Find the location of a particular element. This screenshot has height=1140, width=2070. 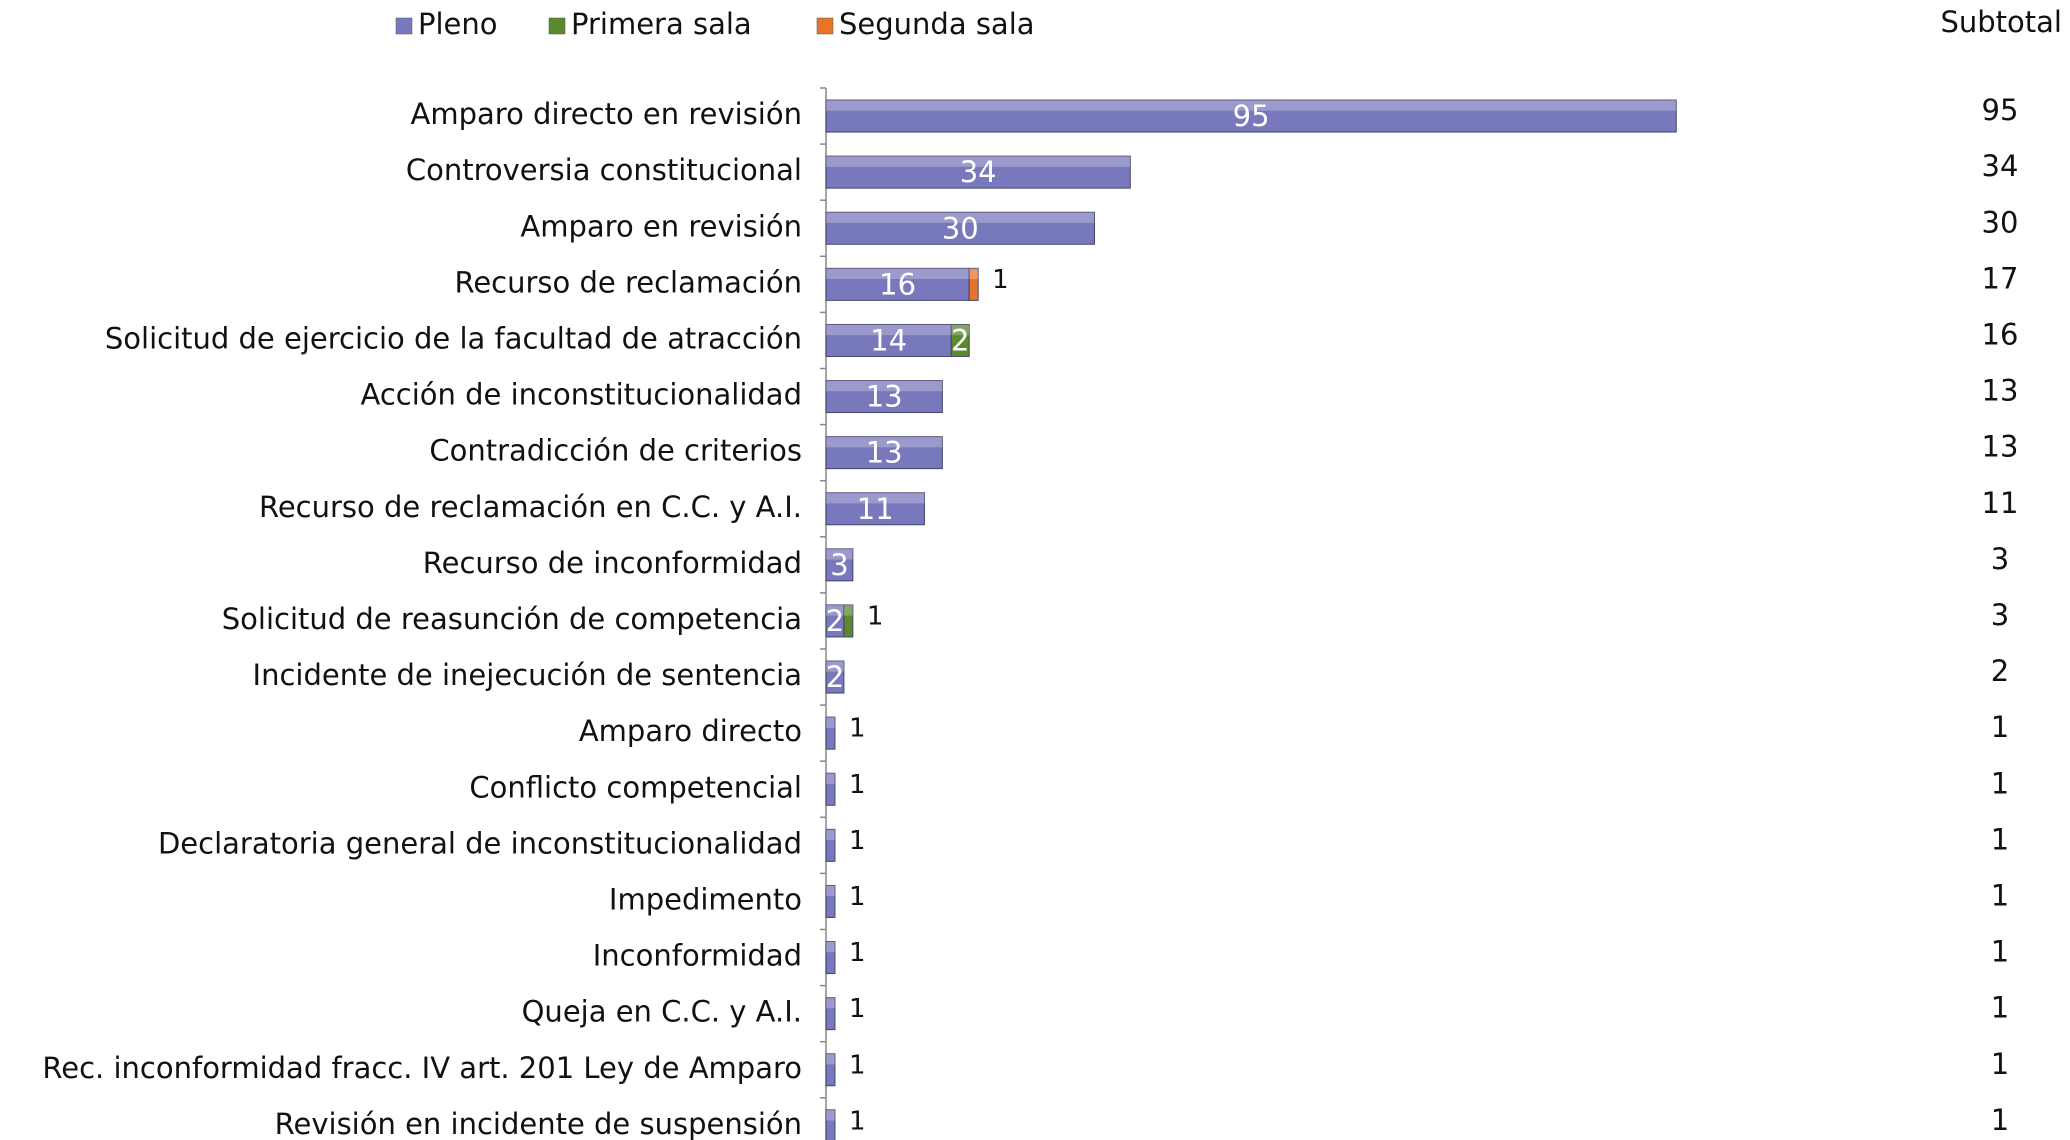

subtotal-value: 11 is located at coordinates (2000, 503).